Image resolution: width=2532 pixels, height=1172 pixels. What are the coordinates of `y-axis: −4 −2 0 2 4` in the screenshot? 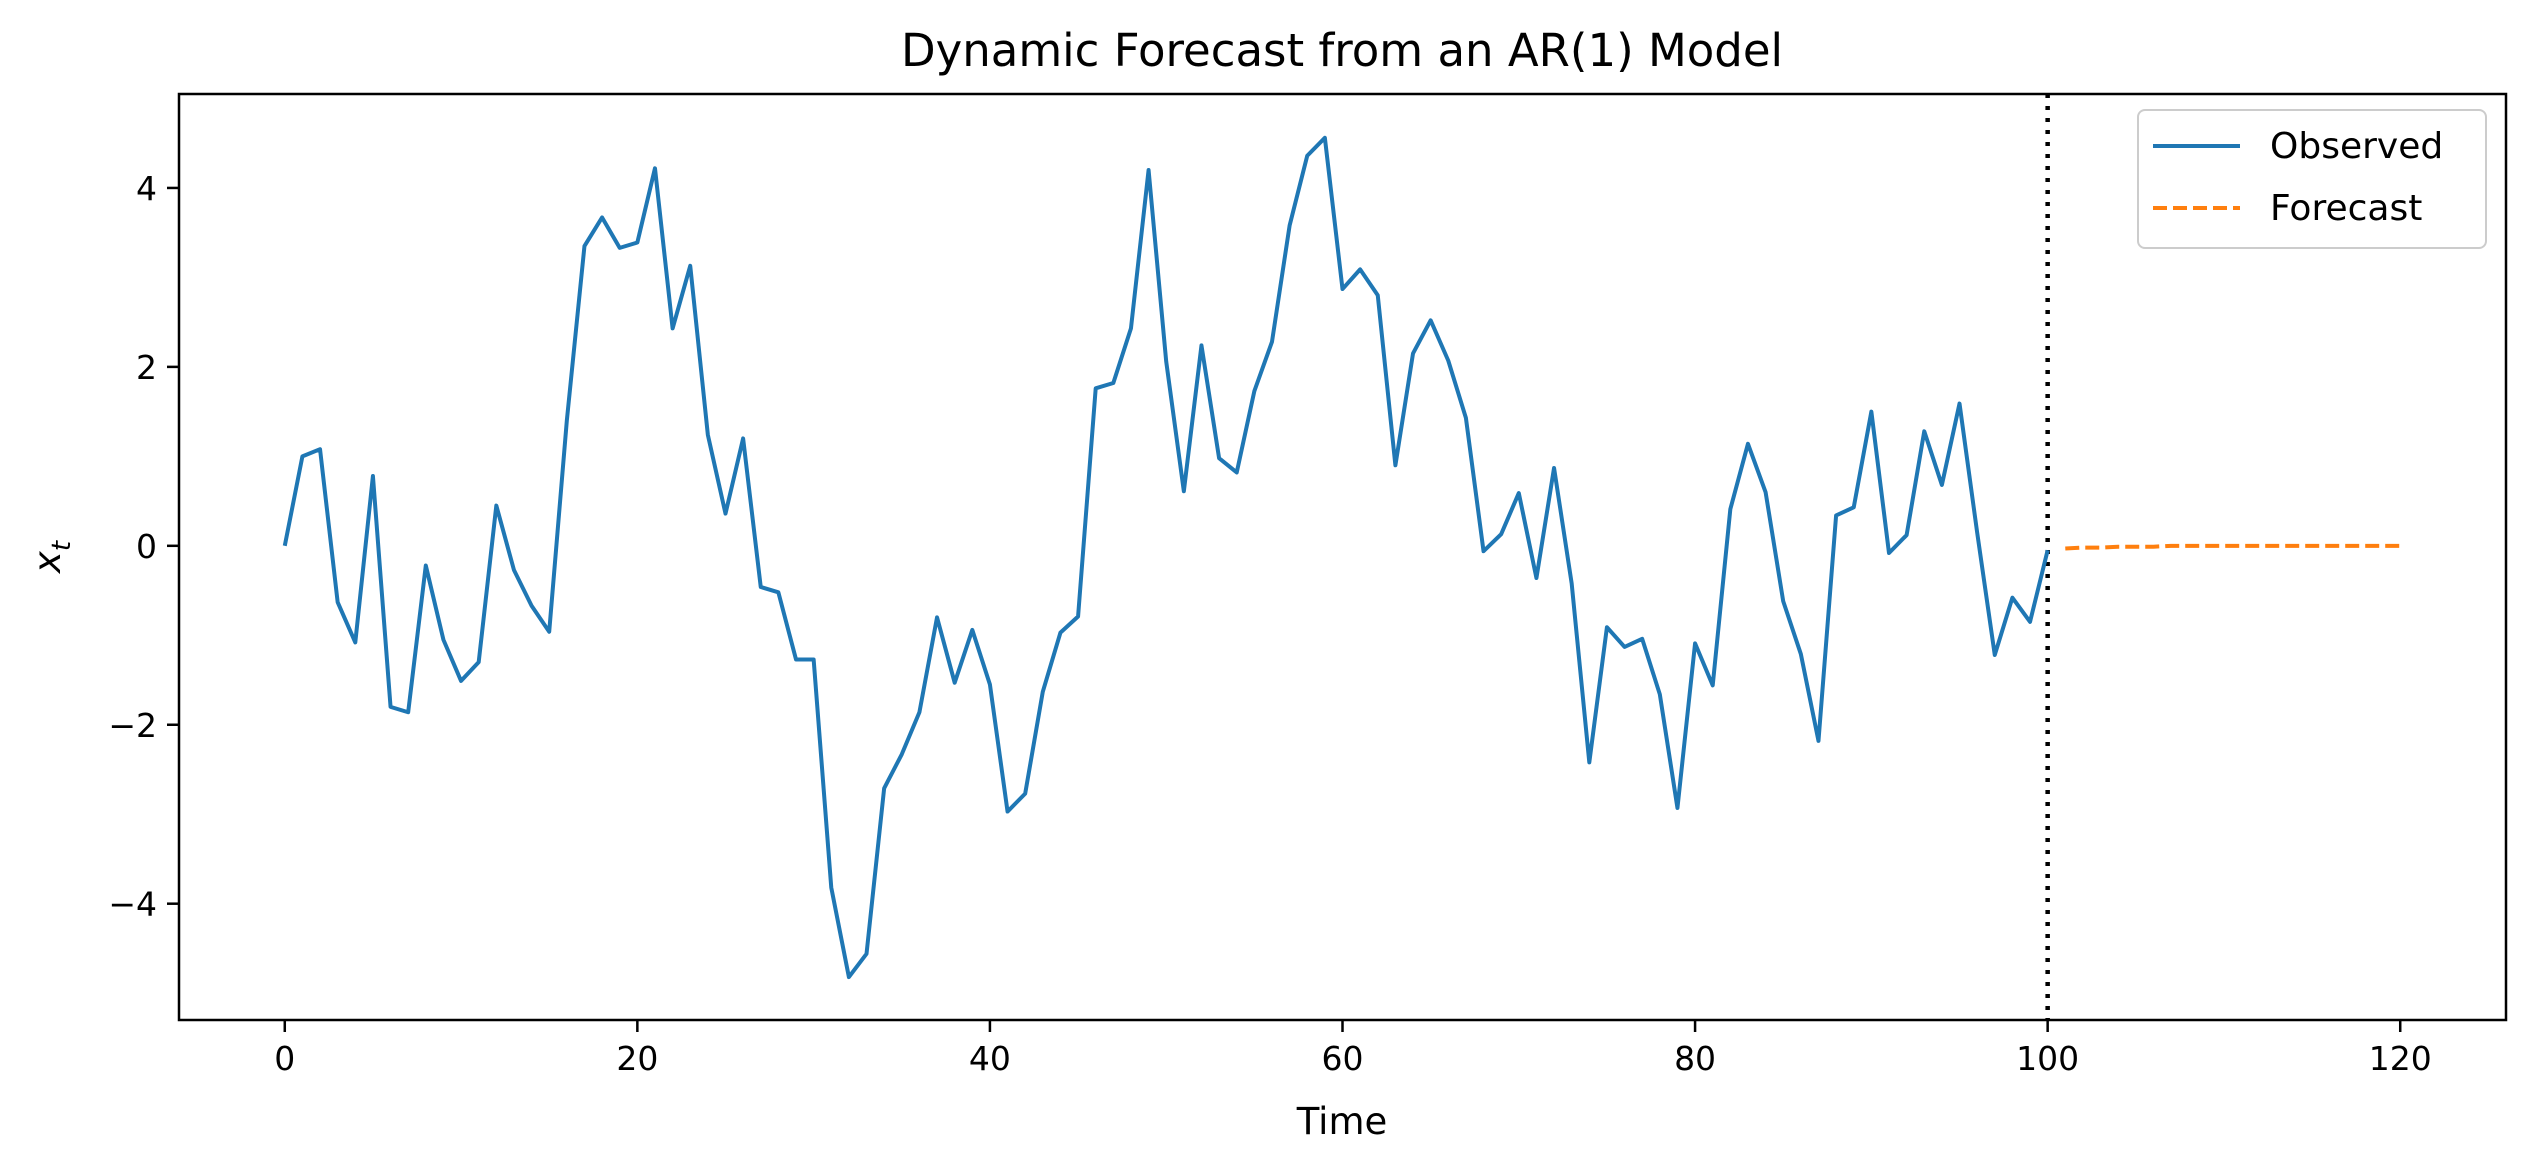 It's located at (143, 546).